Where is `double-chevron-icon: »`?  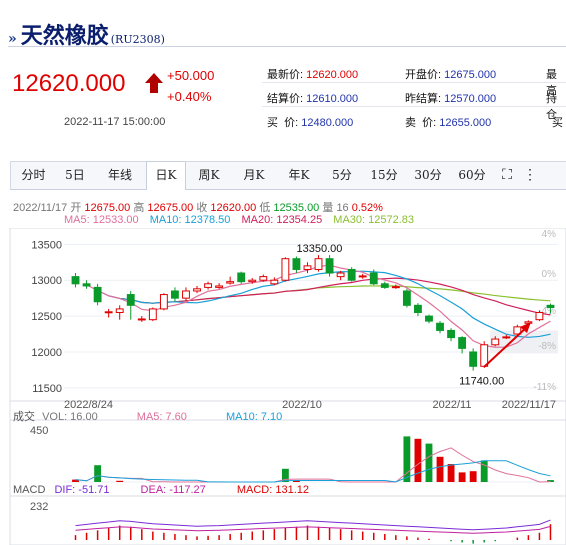 double-chevron-icon: » is located at coordinates (12, 39).